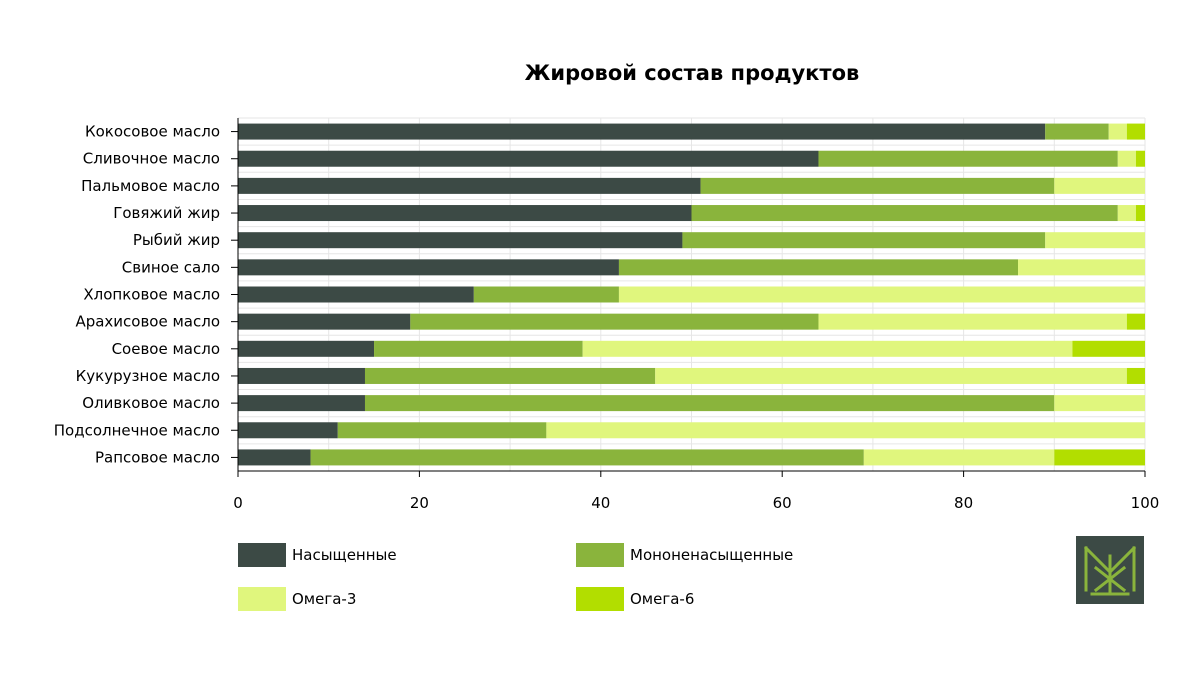 The image size is (1200, 675). Describe the element at coordinates (692, 73) in the screenshot. I see `chart-title: Жировой состав продуктов` at that location.